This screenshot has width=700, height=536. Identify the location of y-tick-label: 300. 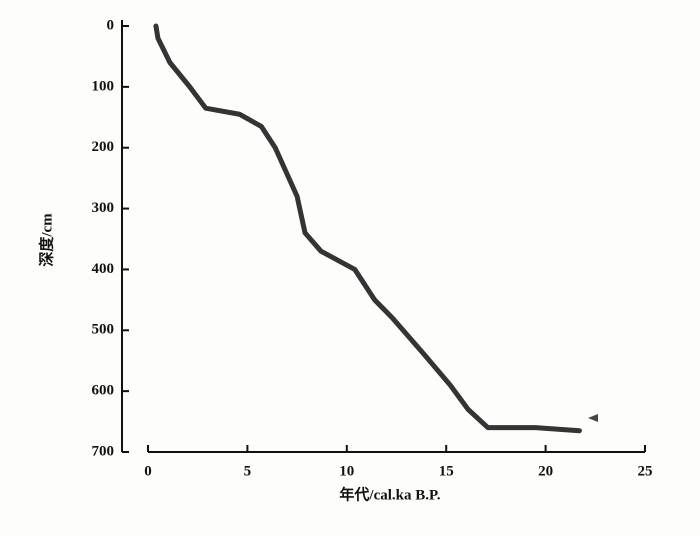
(103, 208).